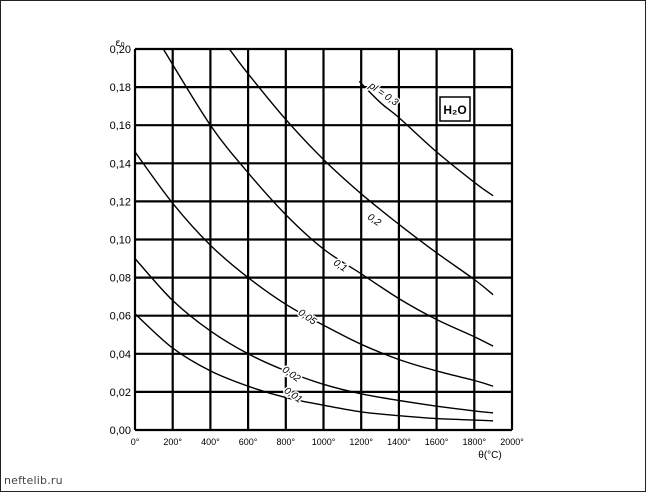 This screenshot has height=494, width=646. I want to click on annotation-box, so click(455, 109).